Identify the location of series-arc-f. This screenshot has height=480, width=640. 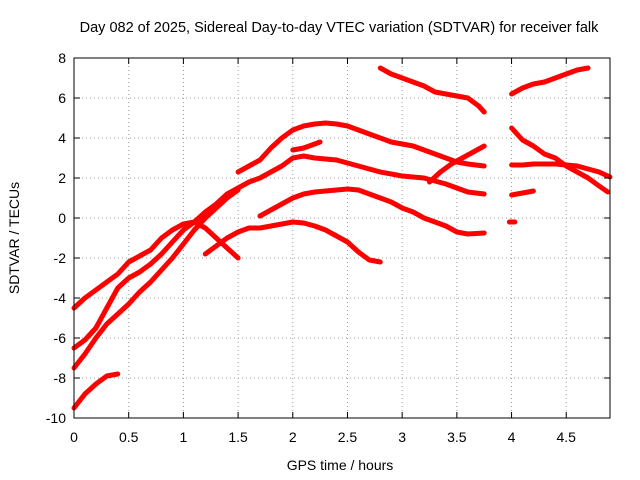
(361, 147).